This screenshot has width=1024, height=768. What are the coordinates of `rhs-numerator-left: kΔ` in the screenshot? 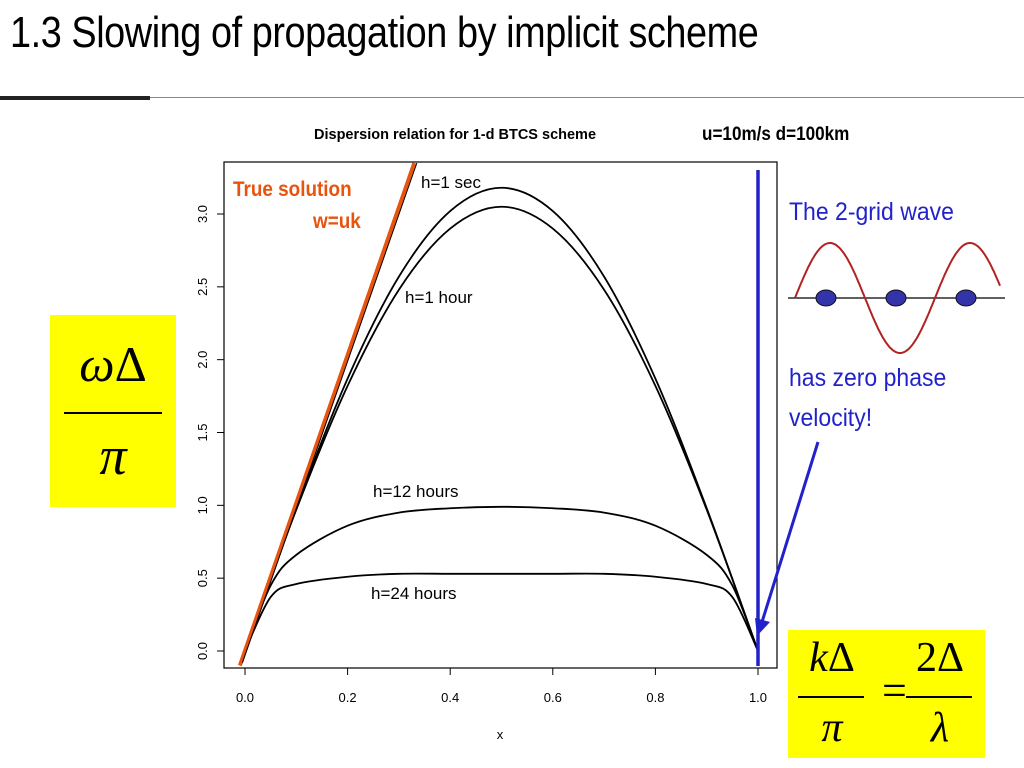 It's located at (832, 658).